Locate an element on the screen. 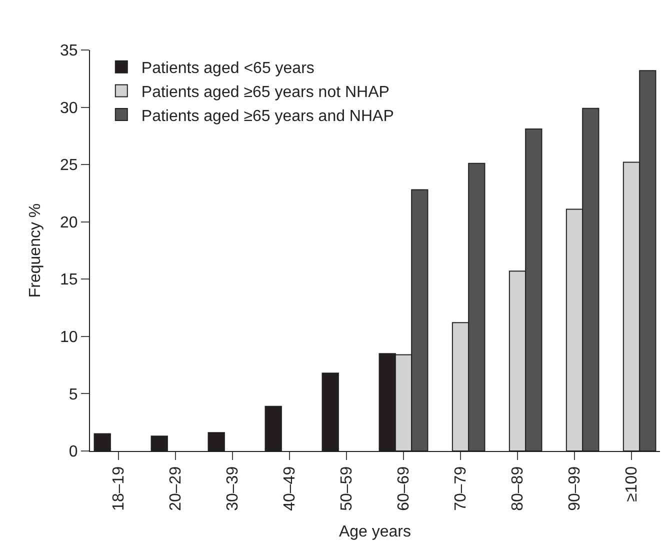 This screenshot has width=668, height=545. y-tick-label: 5 is located at coordinates (73, 395).